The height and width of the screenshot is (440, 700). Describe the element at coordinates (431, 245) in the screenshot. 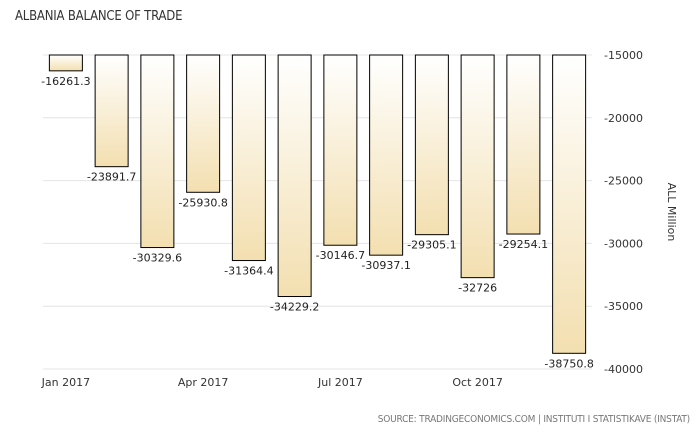

I see `data-label: -29305.1` at that location.